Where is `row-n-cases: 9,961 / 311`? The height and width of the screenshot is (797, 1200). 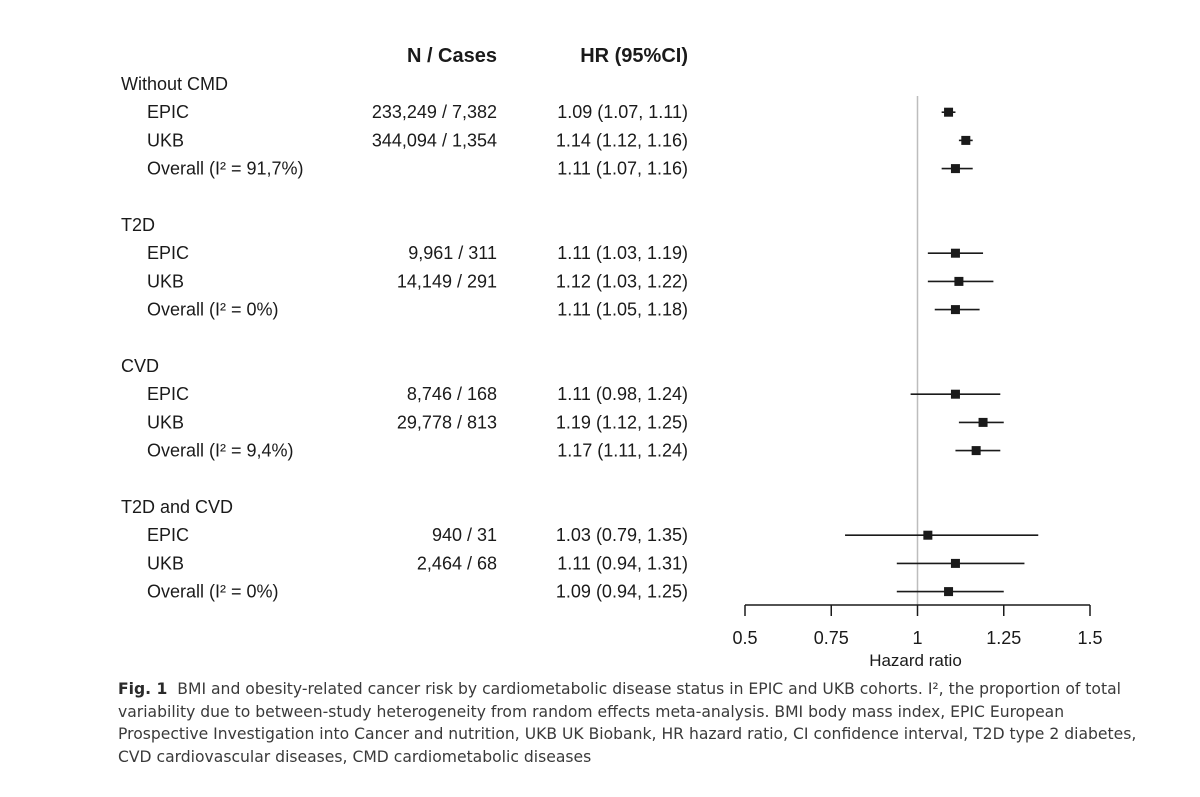 row-n-cases: 9,961 / 311 is located at coordinates (452, 253).